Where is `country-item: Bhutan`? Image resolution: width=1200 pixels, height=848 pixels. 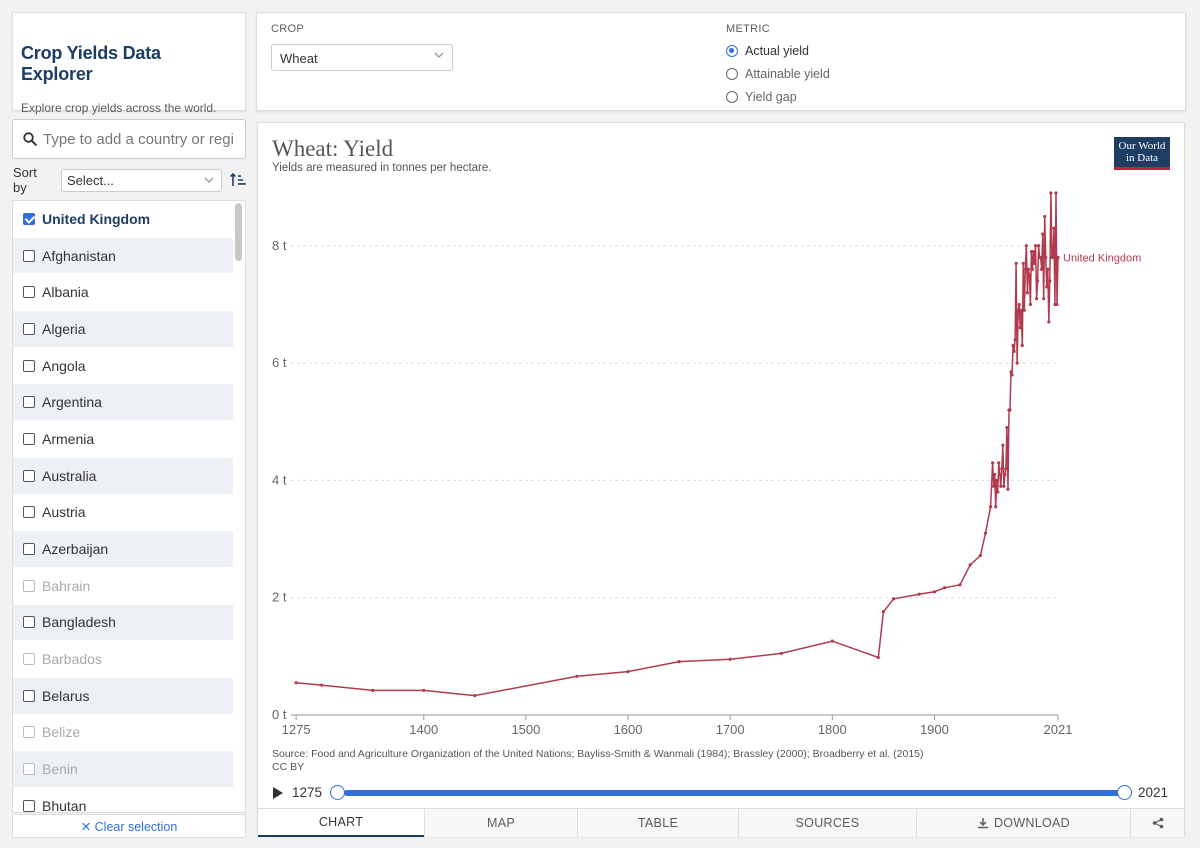
country-item: Bhutan is located at coordinates (123, 800).